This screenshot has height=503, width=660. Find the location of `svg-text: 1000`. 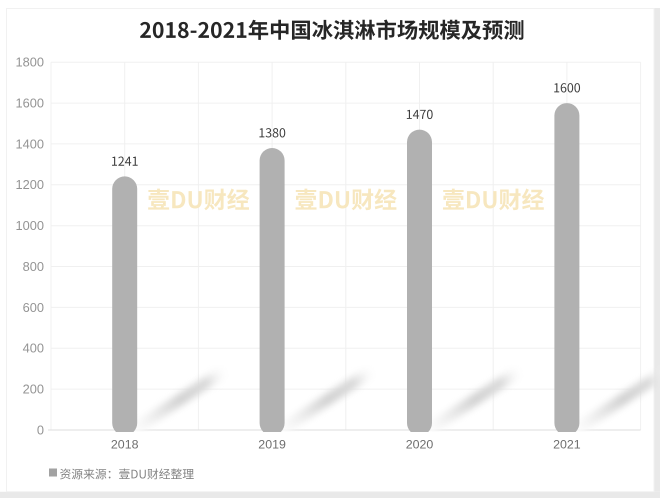

svg-text: 1000 is located at coordinates (30, 225).